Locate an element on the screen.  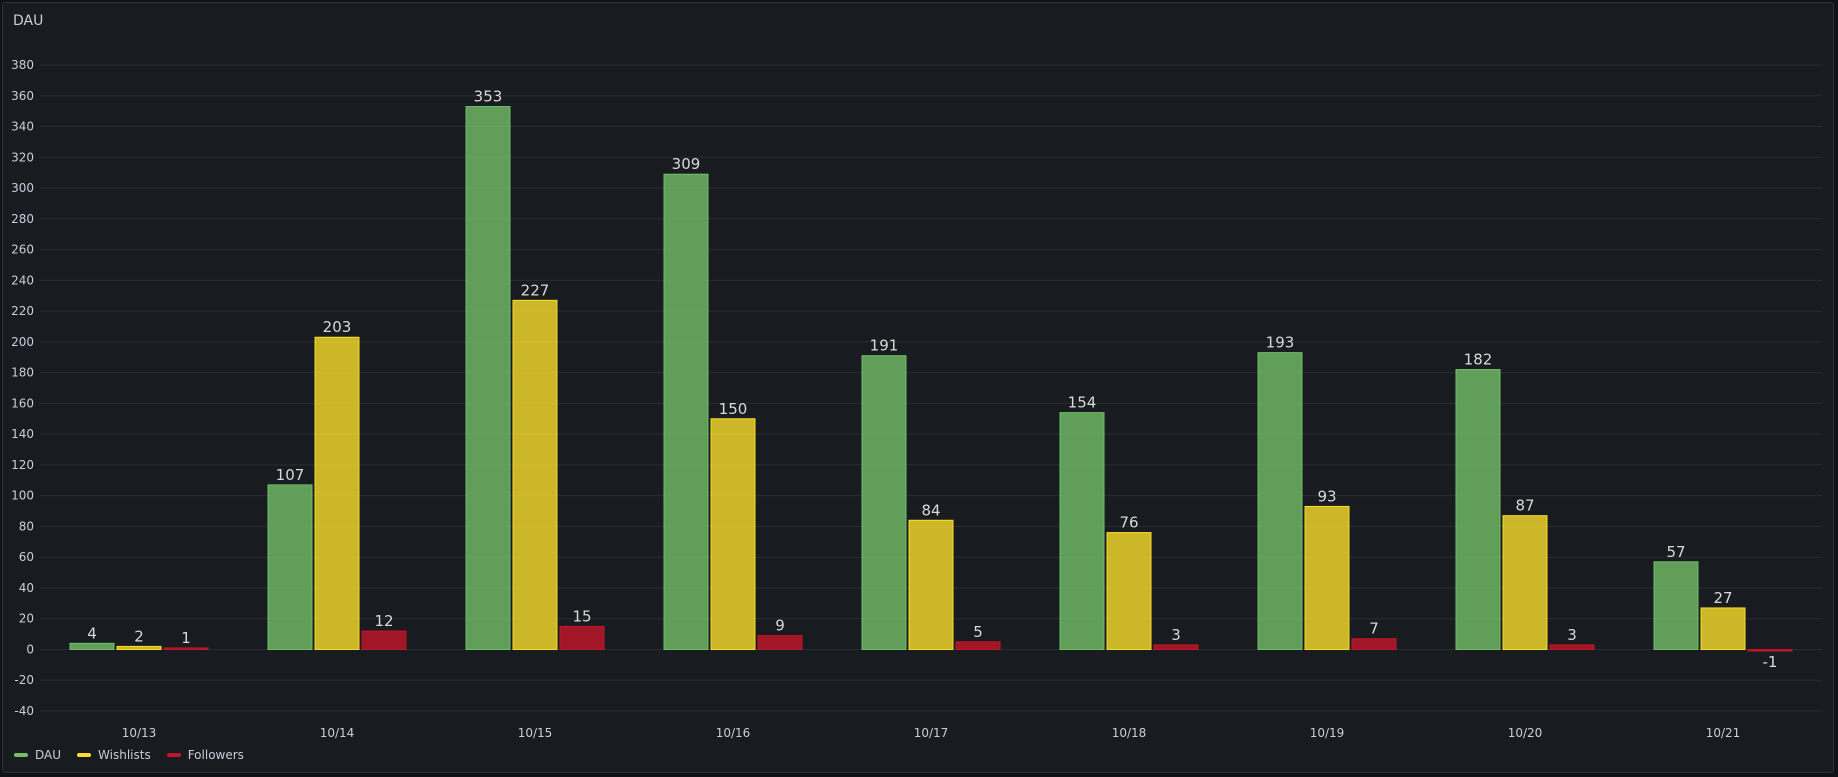
legend-item-followers: Followers is located at coordinates (205, 755).